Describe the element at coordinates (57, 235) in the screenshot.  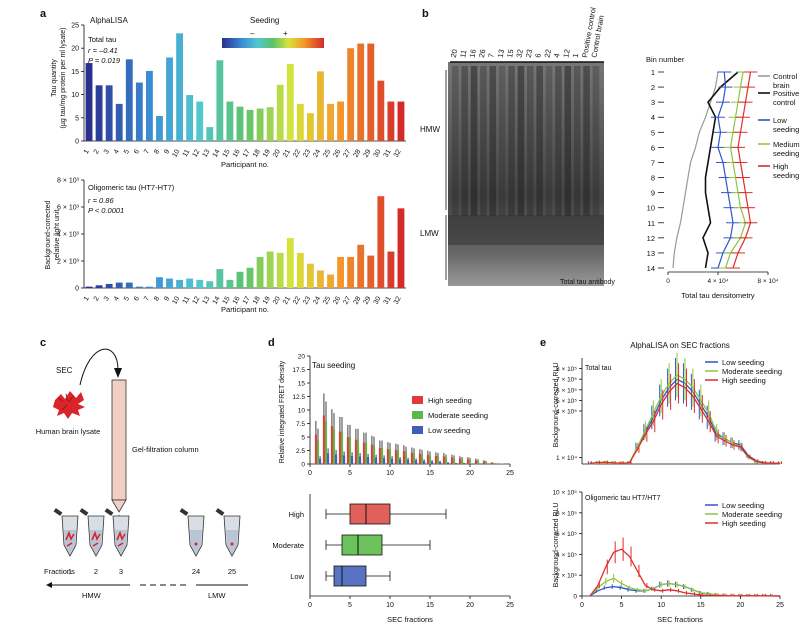
I see `y-axis-label-2: relative light unit` at that location.